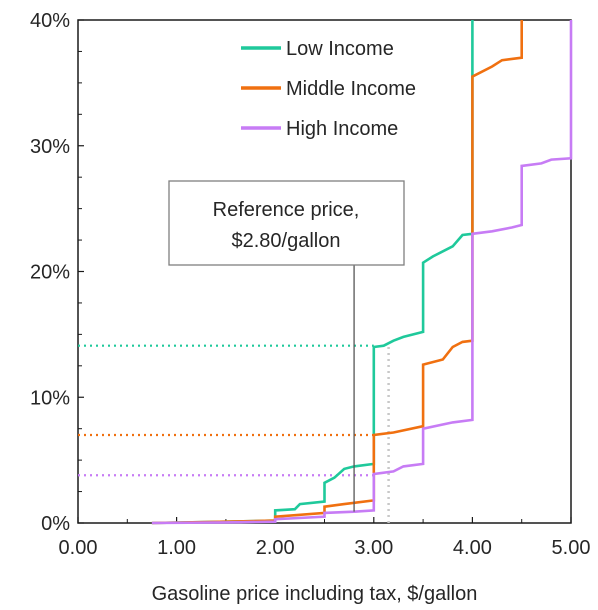  I want to click on legend: Low Income Middle Income High Income, so click(328, 89).